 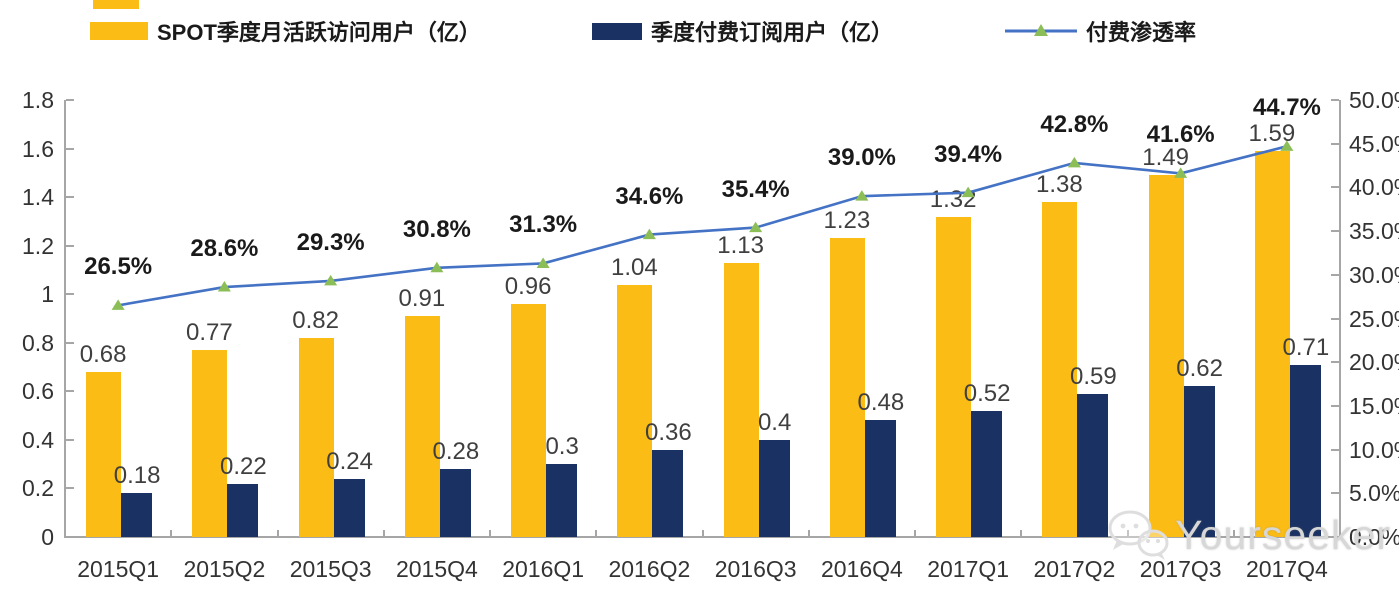 What do you see at coordinates (772, 32) in the screenshot?
I see `legend-label-subscribers: 季度付费订阅用户（亿）` at bounding box center [772, 32].